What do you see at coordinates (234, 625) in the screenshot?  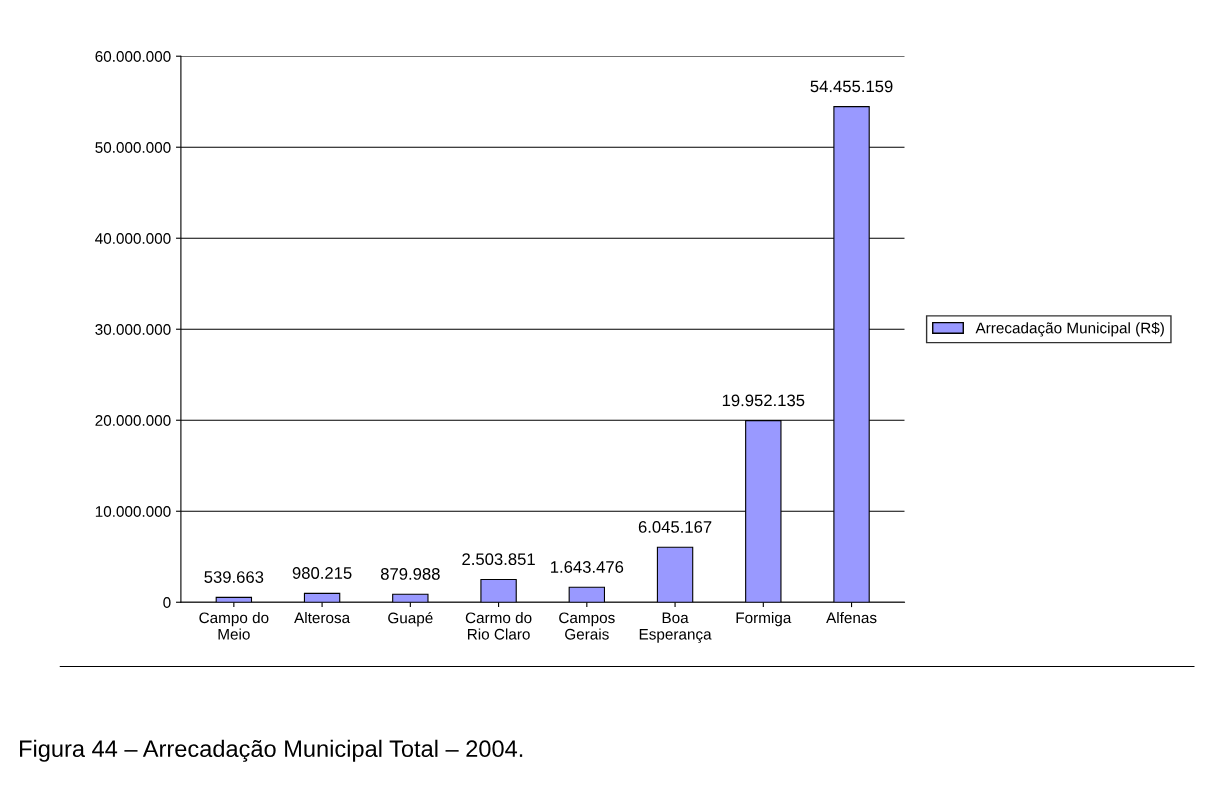 I see `x-tick-label: Campo do Meio` at bounding box center [234, 625].